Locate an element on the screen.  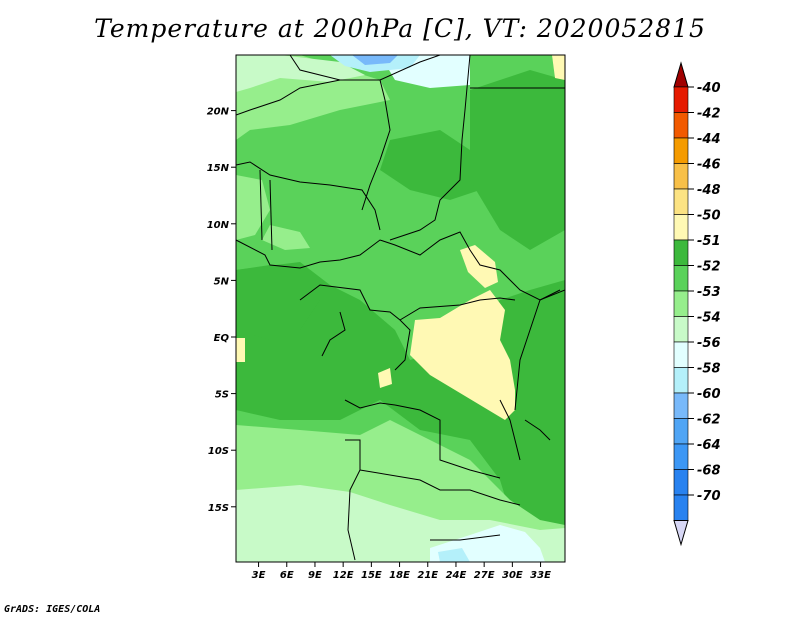
lon-axis: 3E 6E 9E 12E 15E 18E 21E 24E 27E 30E 33E is located at coordinates (401, 571).